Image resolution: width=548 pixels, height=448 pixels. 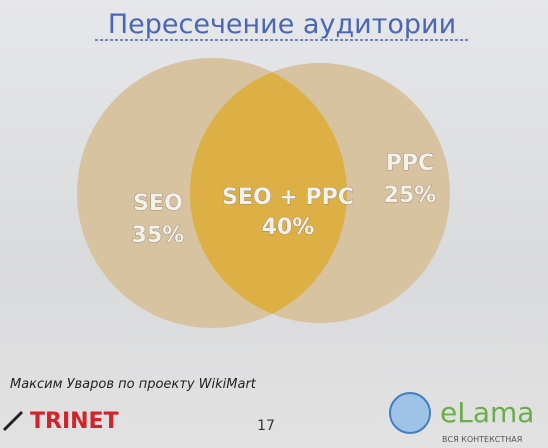 What do you see at coordinates (74, 421) in the screenshot?
I see `logo-left: TRINET` at bounding box center [74, 421].